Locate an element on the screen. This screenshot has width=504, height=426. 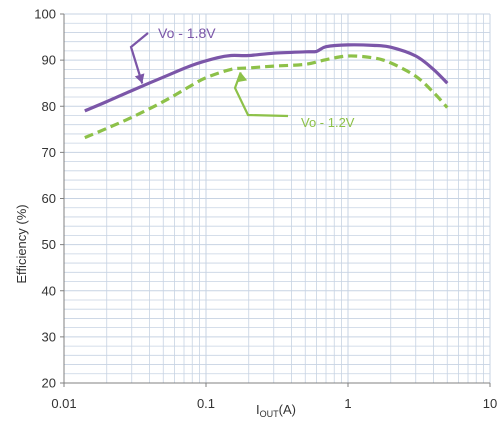
y-tick-label: 50 is located at coordinates (49, 244).